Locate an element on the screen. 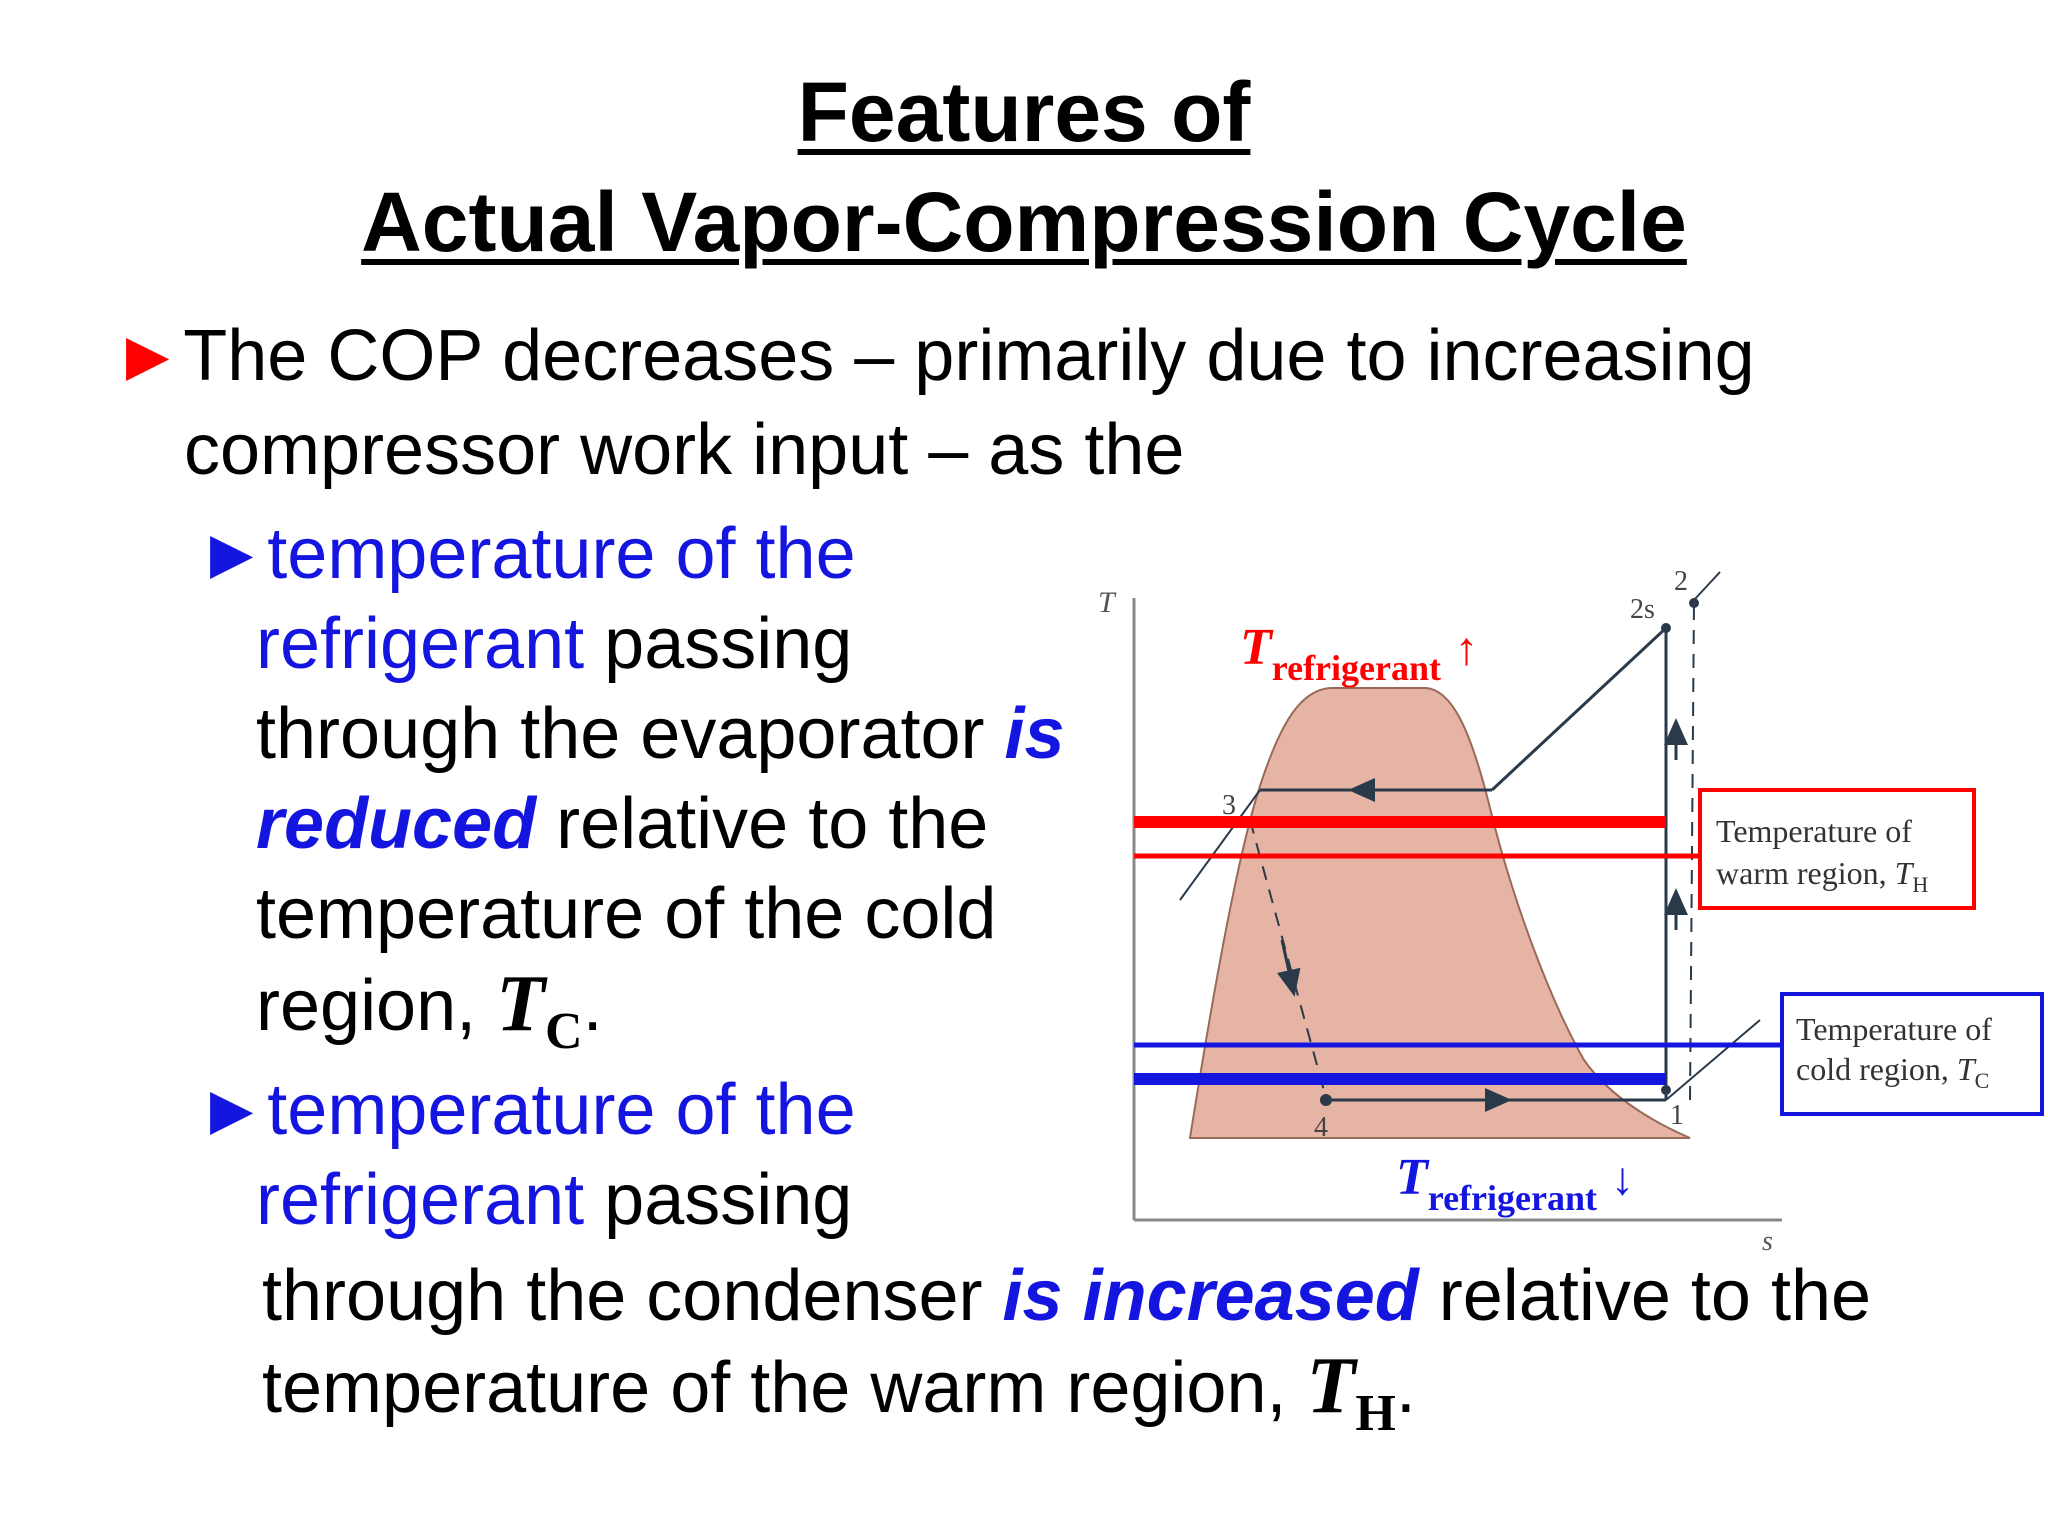 Image resolution: width=2048 pixels, height=1536 pixels. sub2-refrigerant: refrigerant is located at coordinates (420, 1200).